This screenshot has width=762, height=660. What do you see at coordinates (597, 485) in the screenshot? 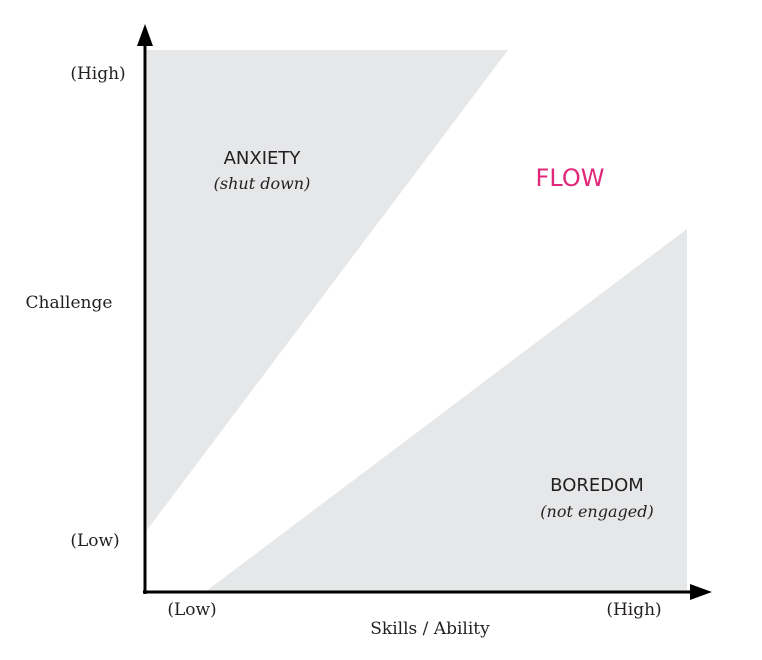
I see `boredom-title: BOREDOM` at bounding box center [597, 485].